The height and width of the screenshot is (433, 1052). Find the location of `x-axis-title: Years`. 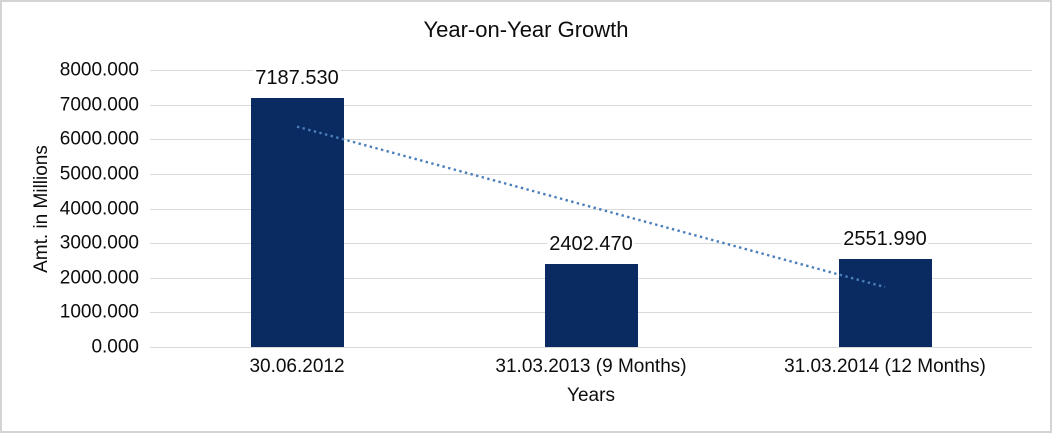

x-axis-title: Years is located at coordinates (591, 395).